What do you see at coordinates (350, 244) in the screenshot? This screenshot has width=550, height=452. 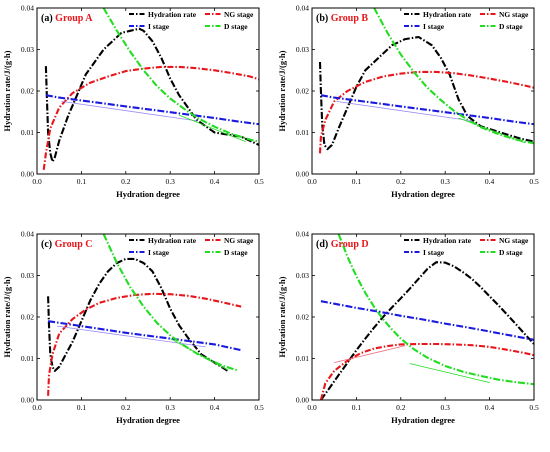 I see `panel-group-name: Group D` at bounding box center [350, 244].